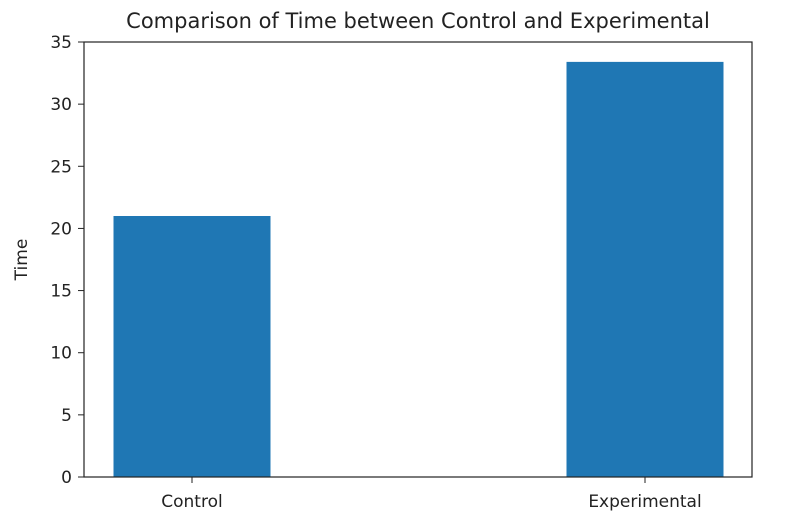 Image resolution: width=786 pixels, height=524 pixels. I want to click on x-tick-label: Control, so click(191, 502).